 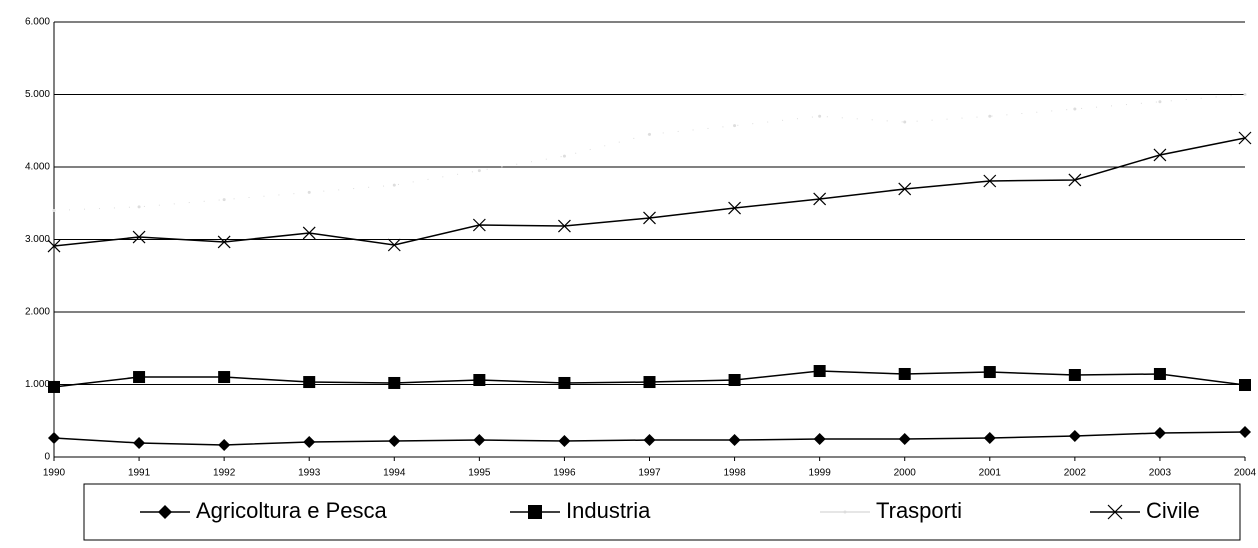 I want to click on x-tick-label: 1991, so click(x=139, y=473).